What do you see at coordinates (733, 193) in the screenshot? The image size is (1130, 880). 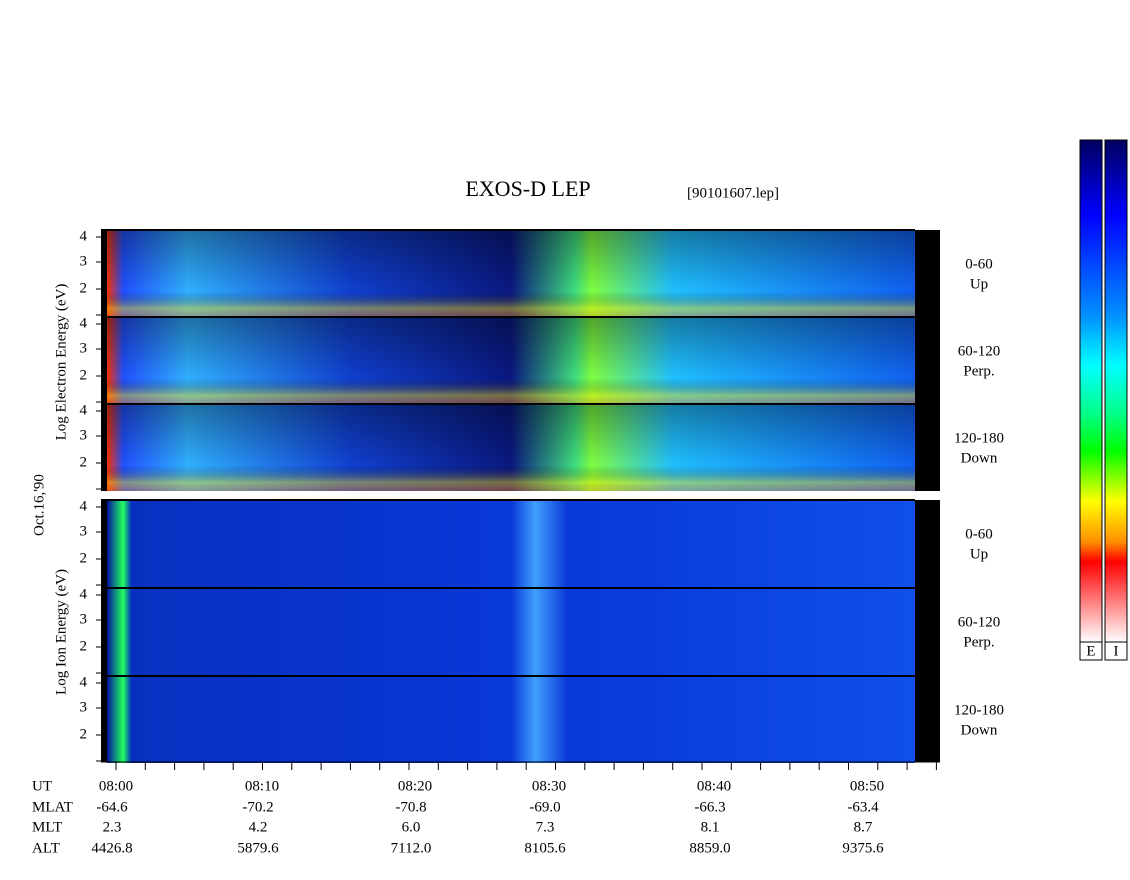 I see `file-name: [90101607.lep]` at bounding box center [733, 193].